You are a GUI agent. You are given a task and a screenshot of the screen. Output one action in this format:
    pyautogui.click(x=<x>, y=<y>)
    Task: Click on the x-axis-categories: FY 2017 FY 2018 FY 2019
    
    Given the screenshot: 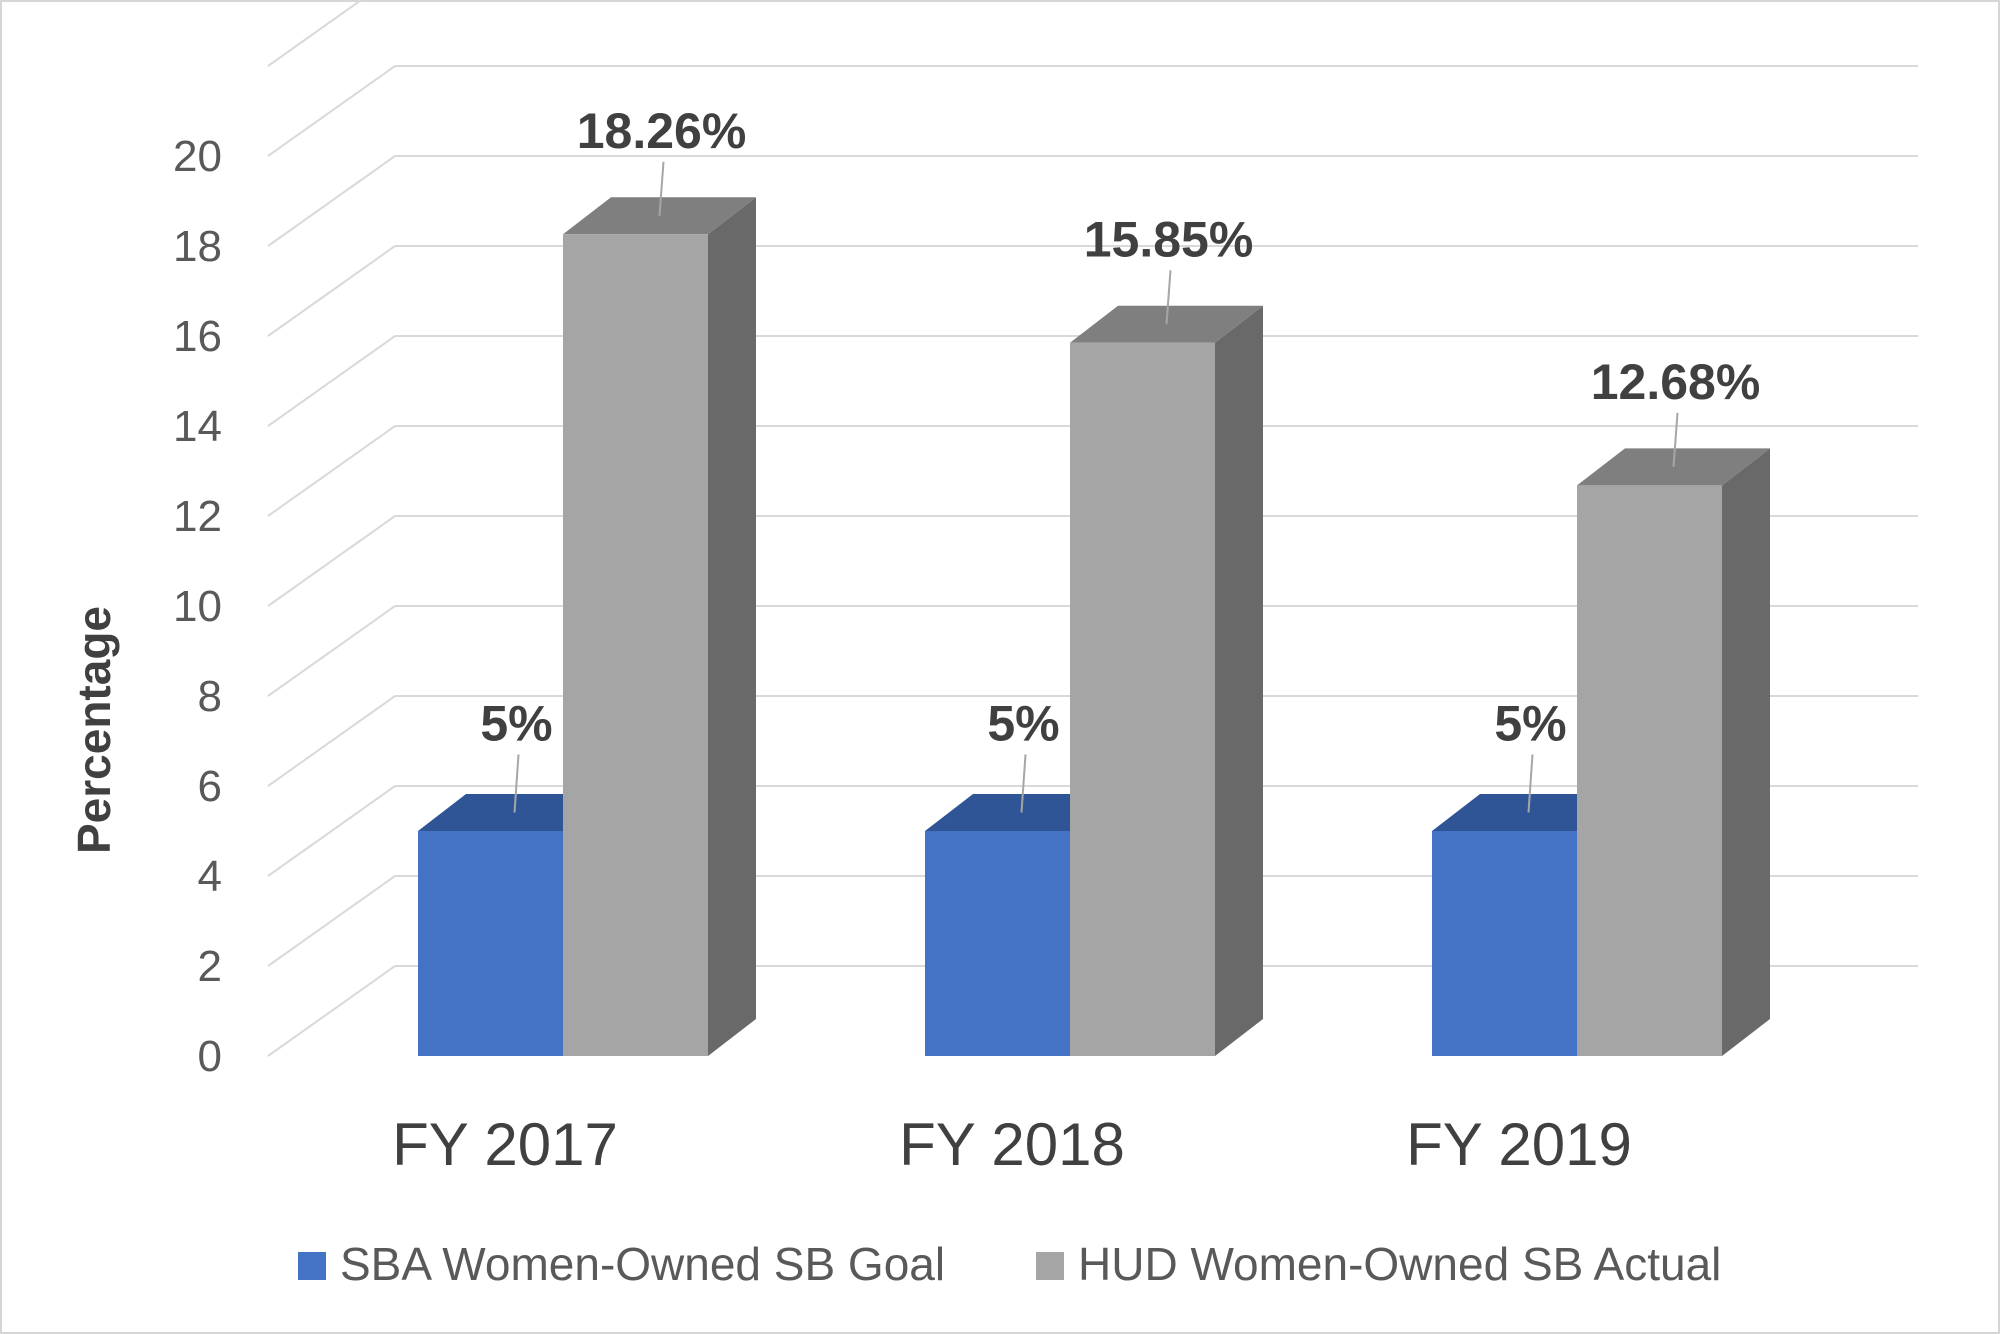 What is the action you would take?
    pyautogui.click(x=1012, y=1144)
    